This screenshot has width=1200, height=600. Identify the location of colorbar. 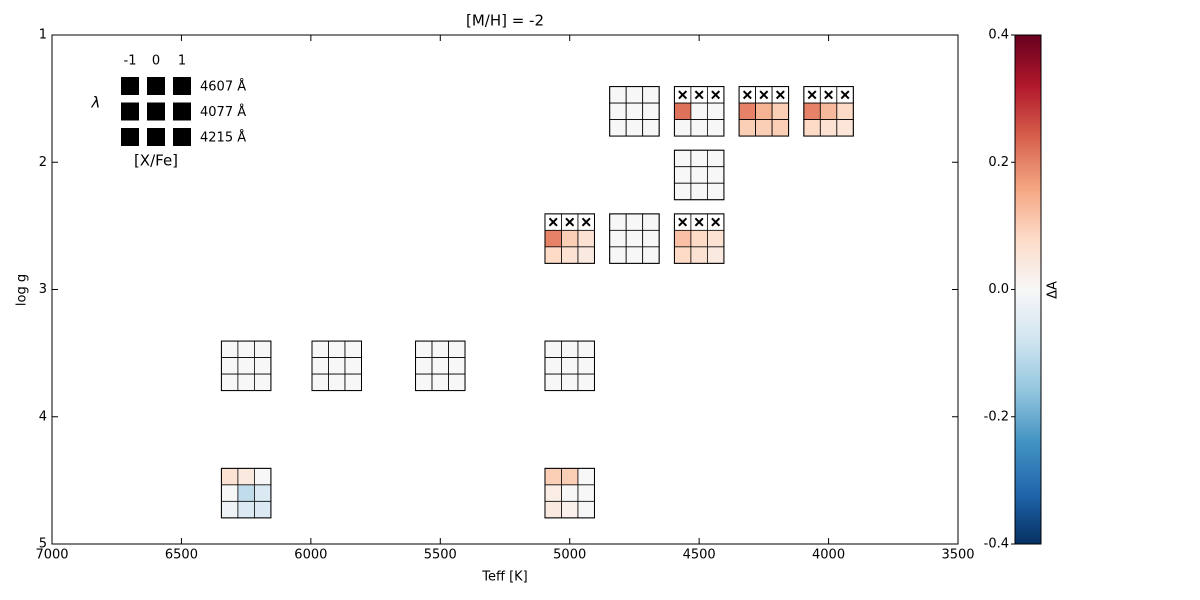
(1028, 289).